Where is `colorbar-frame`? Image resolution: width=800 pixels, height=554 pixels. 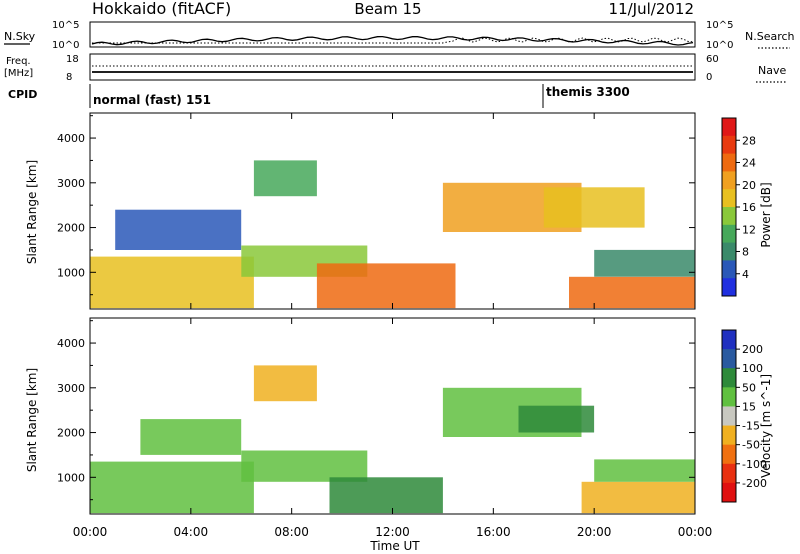 colorbar-frame is located at coordinates (729, 416).